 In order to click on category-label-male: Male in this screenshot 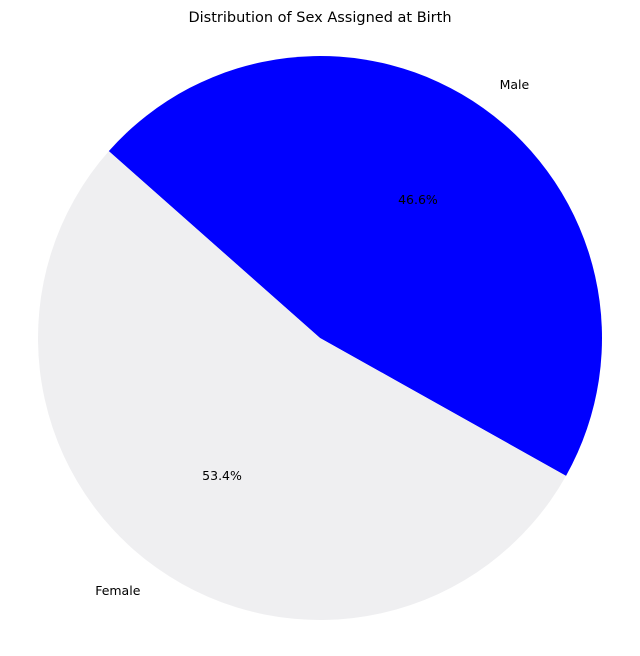, I will do `click(515, 84)`.